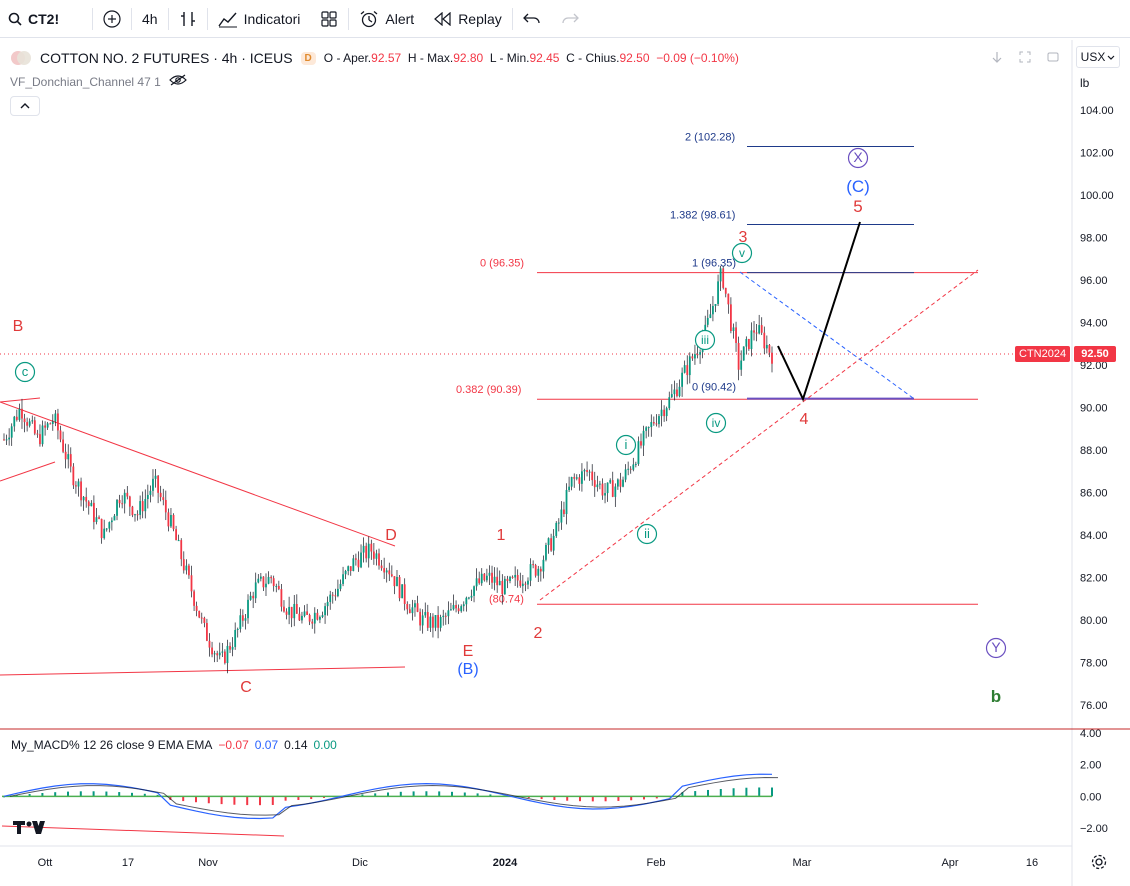 Image resolution: width=1130 pixels, height=886 pixels. What do you see at coordinates (1053, 57) in the screenshot?
I see `window-icon` at bounding box center [1053, 57].